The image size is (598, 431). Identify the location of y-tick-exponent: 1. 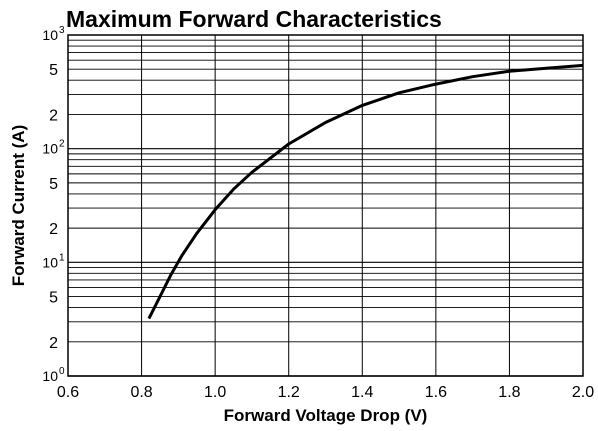
(62, 257).